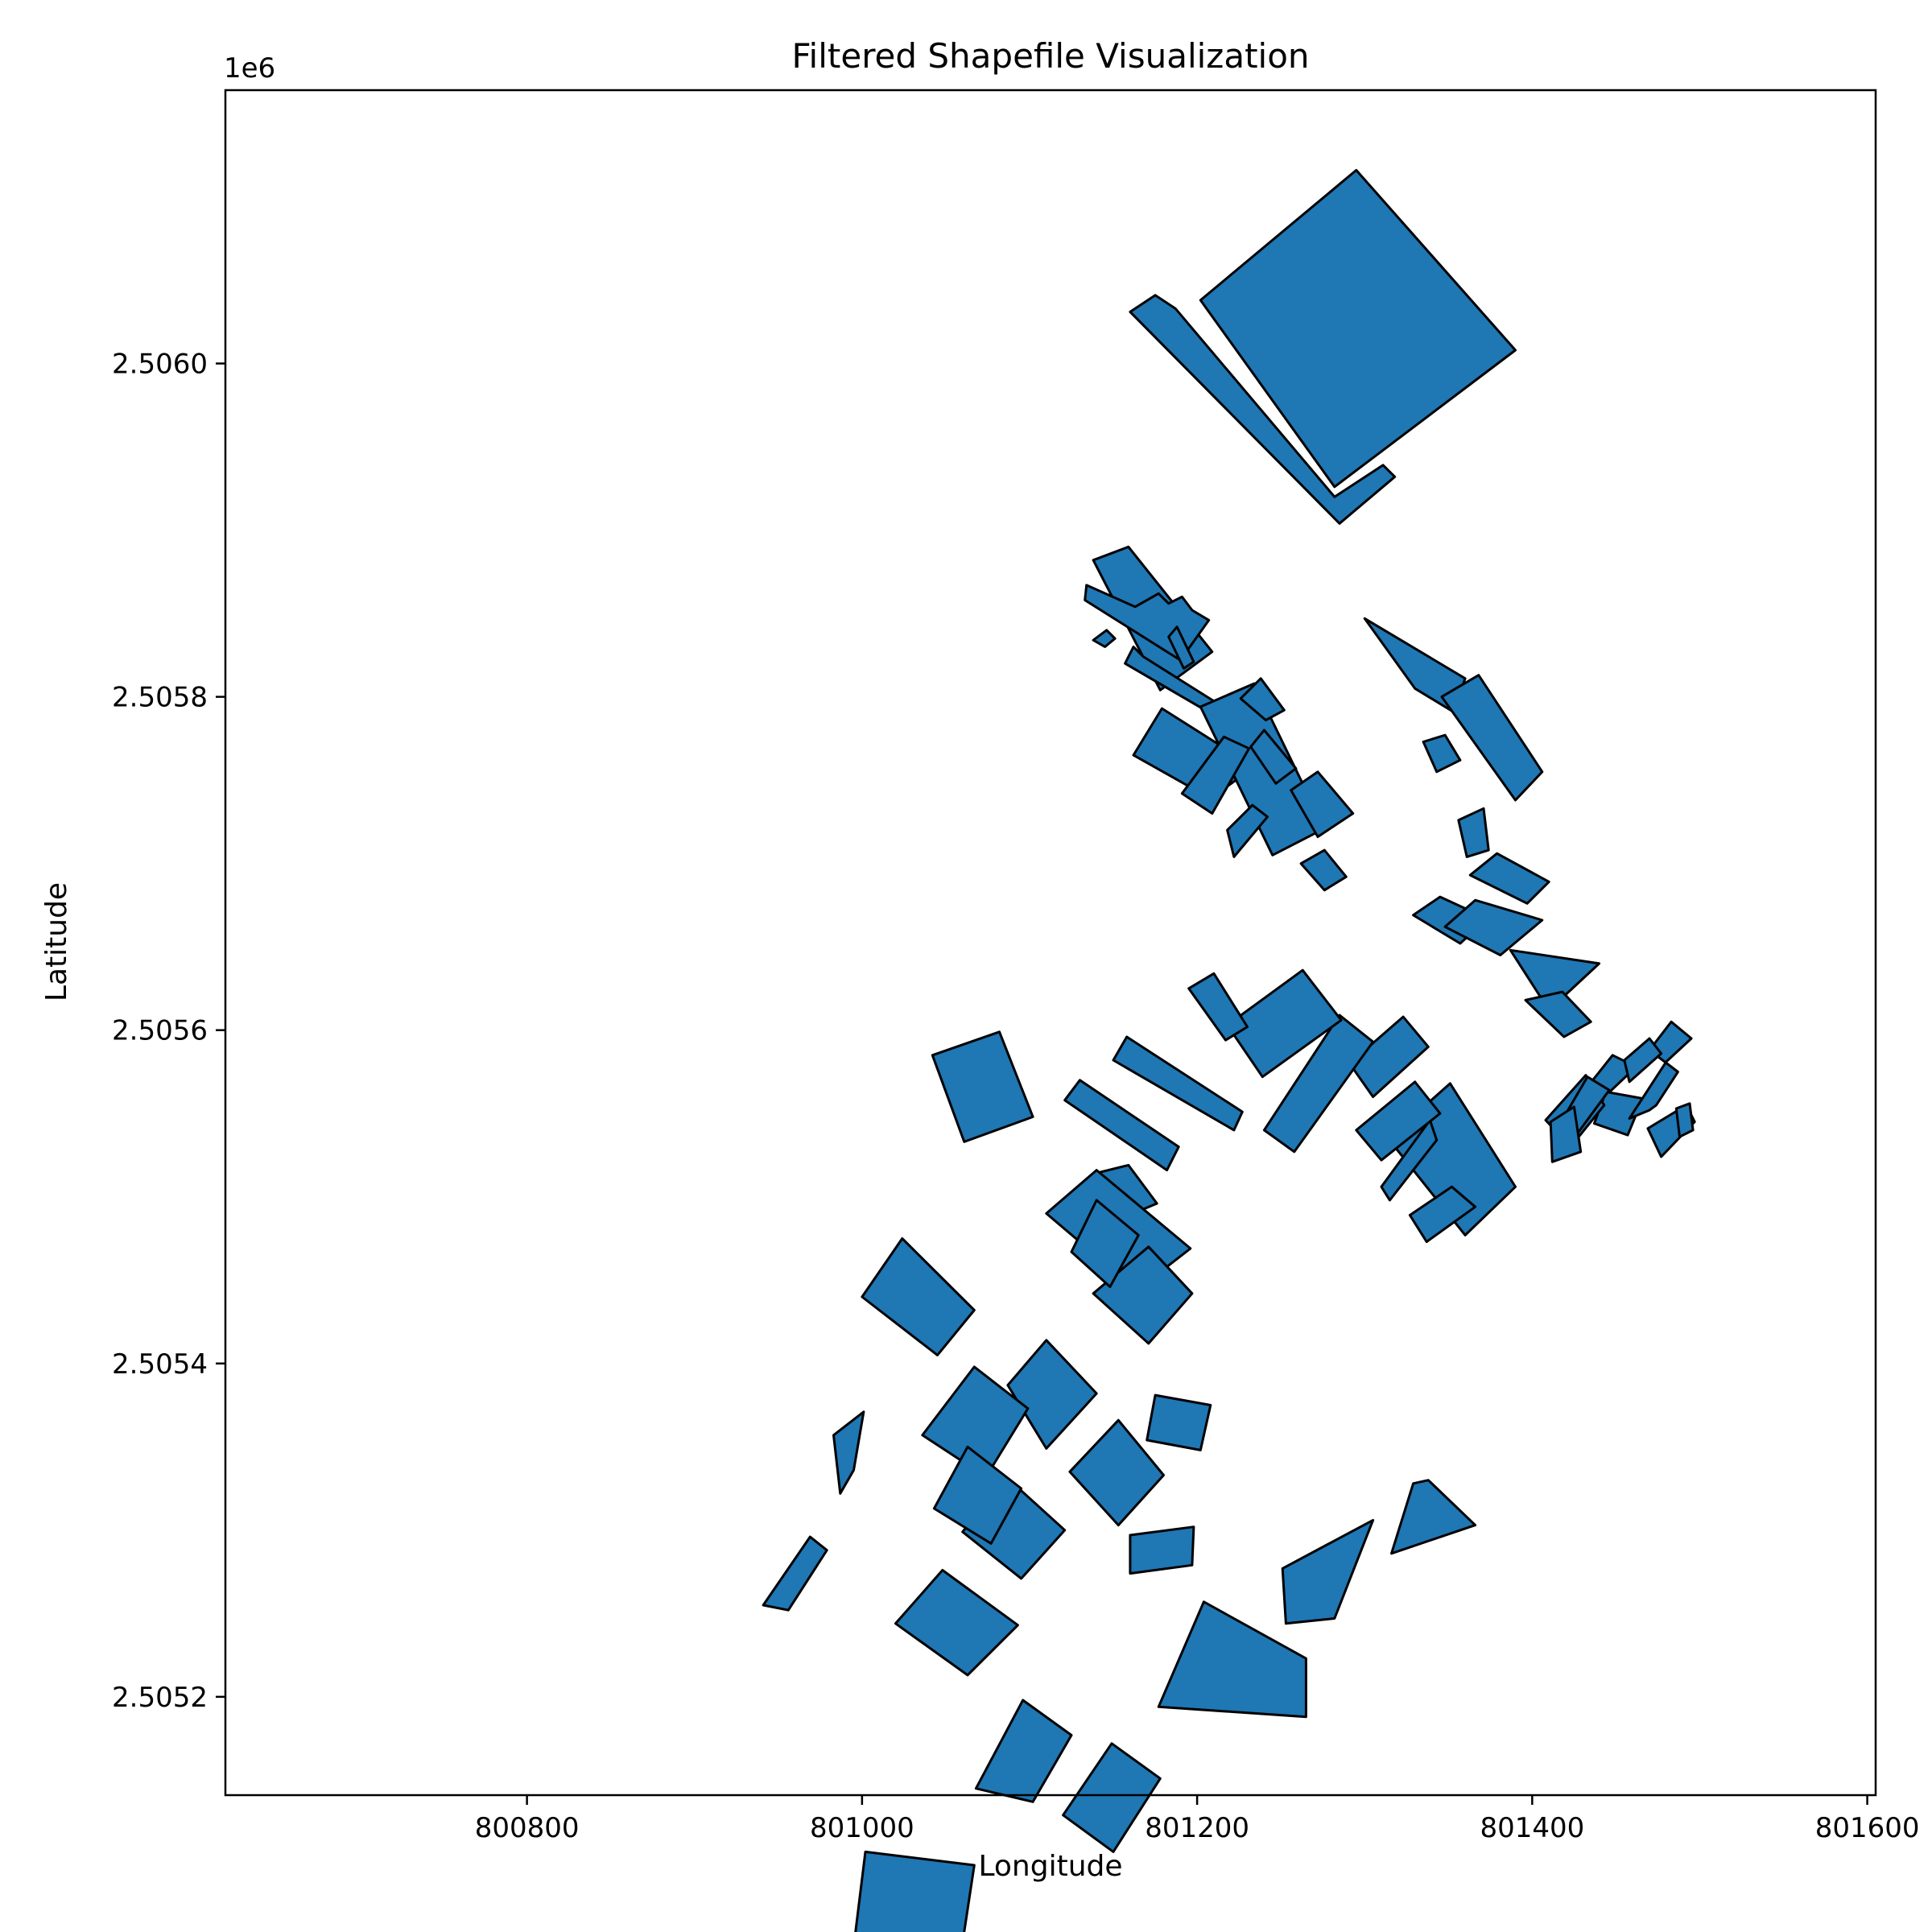  Describe the element at coordinates (56, 941) in the screenshot. I see `y-axis-label: Latitude` at that location.